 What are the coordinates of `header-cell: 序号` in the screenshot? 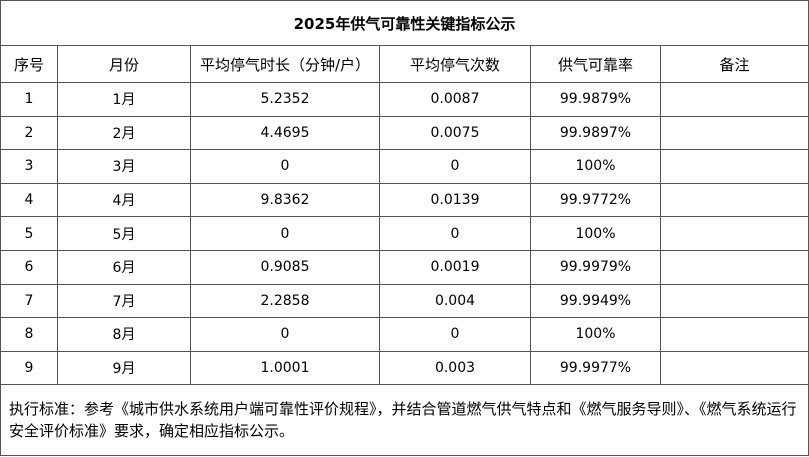 It's located at (29, 64).